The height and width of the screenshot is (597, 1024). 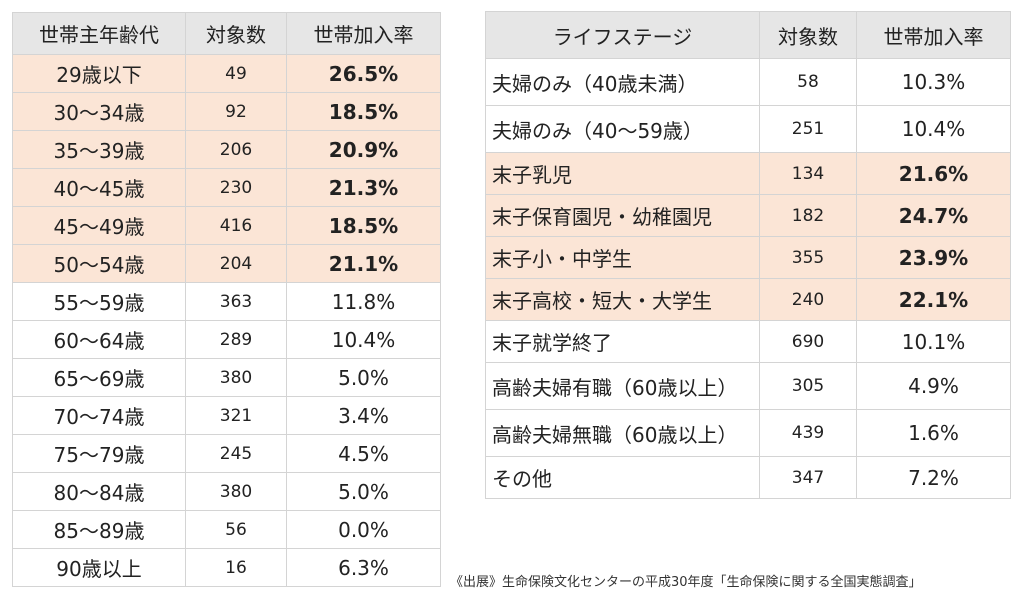 What do you see at coordinates (236, 225) in the screenshot?
I see `row-count: 416` at bounding box center [236, 225].